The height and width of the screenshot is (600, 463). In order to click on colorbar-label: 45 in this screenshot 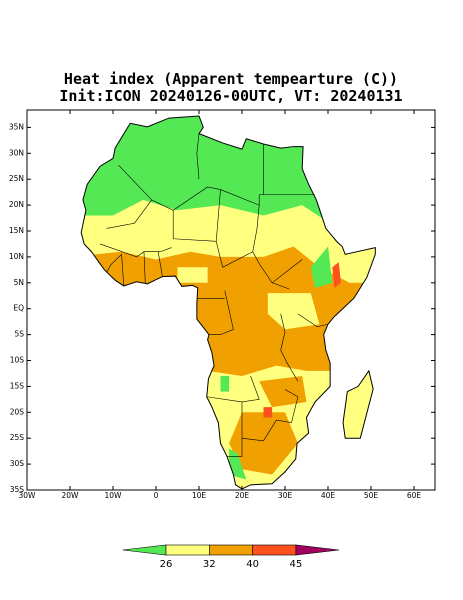, I will do `click(296, 564)`.